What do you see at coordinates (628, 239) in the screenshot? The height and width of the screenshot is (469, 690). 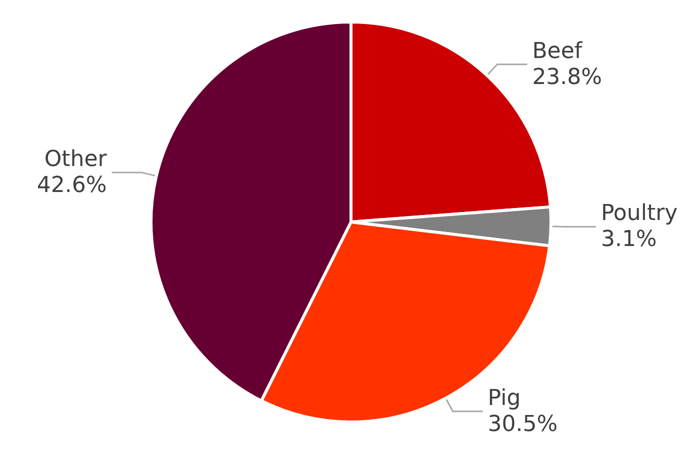 I see `data-label: 3.1%` at bounding box center [628, 239].